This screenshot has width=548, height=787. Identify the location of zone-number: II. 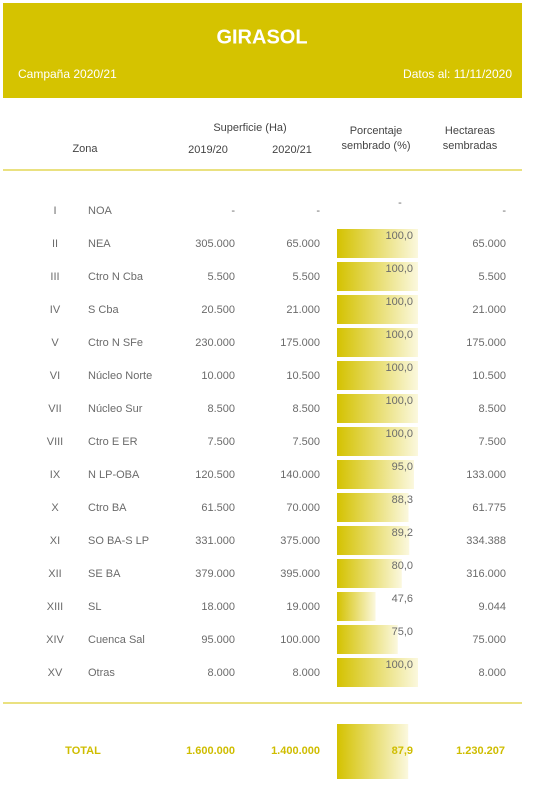
(55, 244).